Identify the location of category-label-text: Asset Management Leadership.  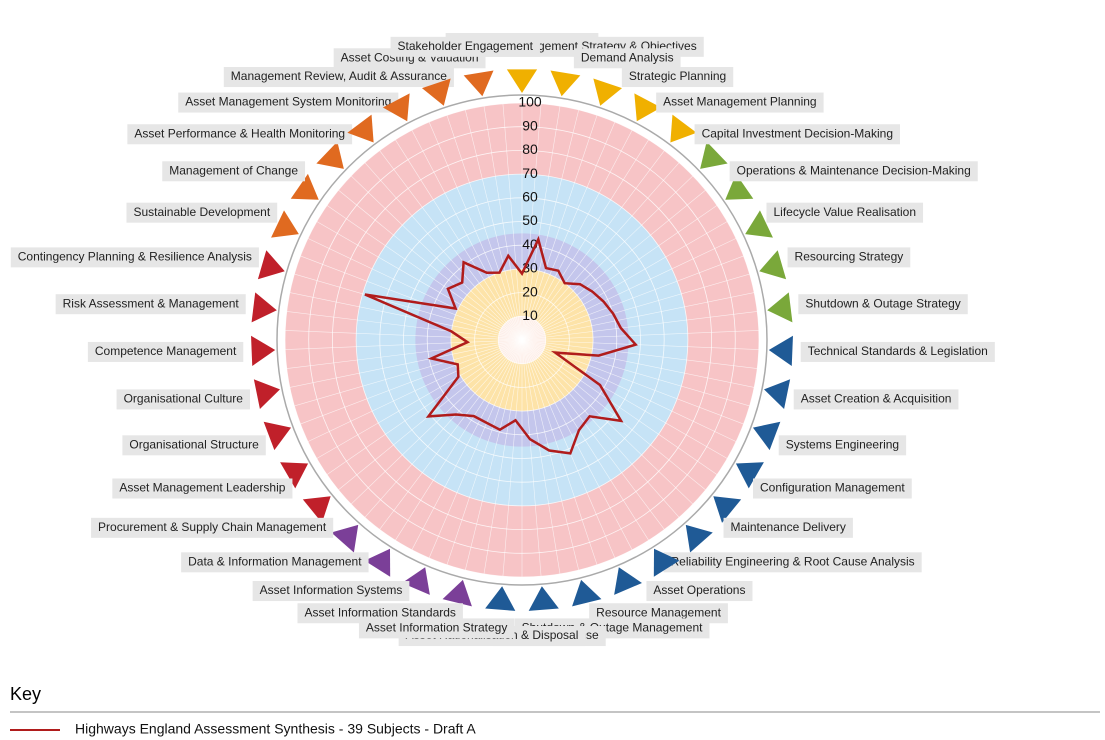
(202, 488).